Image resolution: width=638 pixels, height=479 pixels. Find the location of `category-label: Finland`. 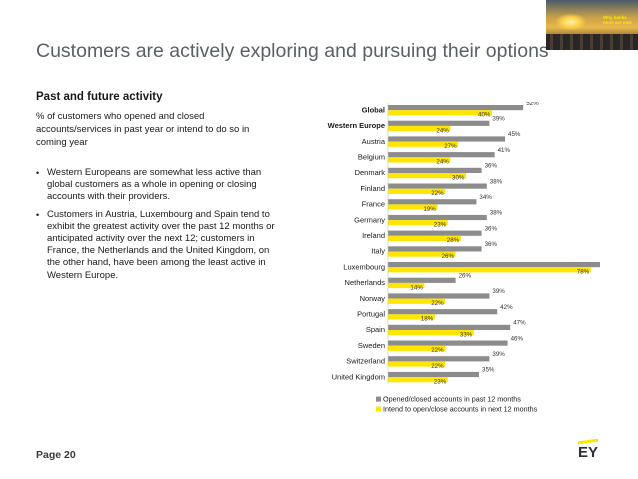

category-label: Finland is located at coordinates (372, 188).